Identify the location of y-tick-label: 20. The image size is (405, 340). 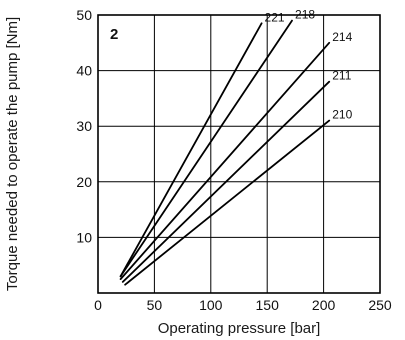
(84, 182).